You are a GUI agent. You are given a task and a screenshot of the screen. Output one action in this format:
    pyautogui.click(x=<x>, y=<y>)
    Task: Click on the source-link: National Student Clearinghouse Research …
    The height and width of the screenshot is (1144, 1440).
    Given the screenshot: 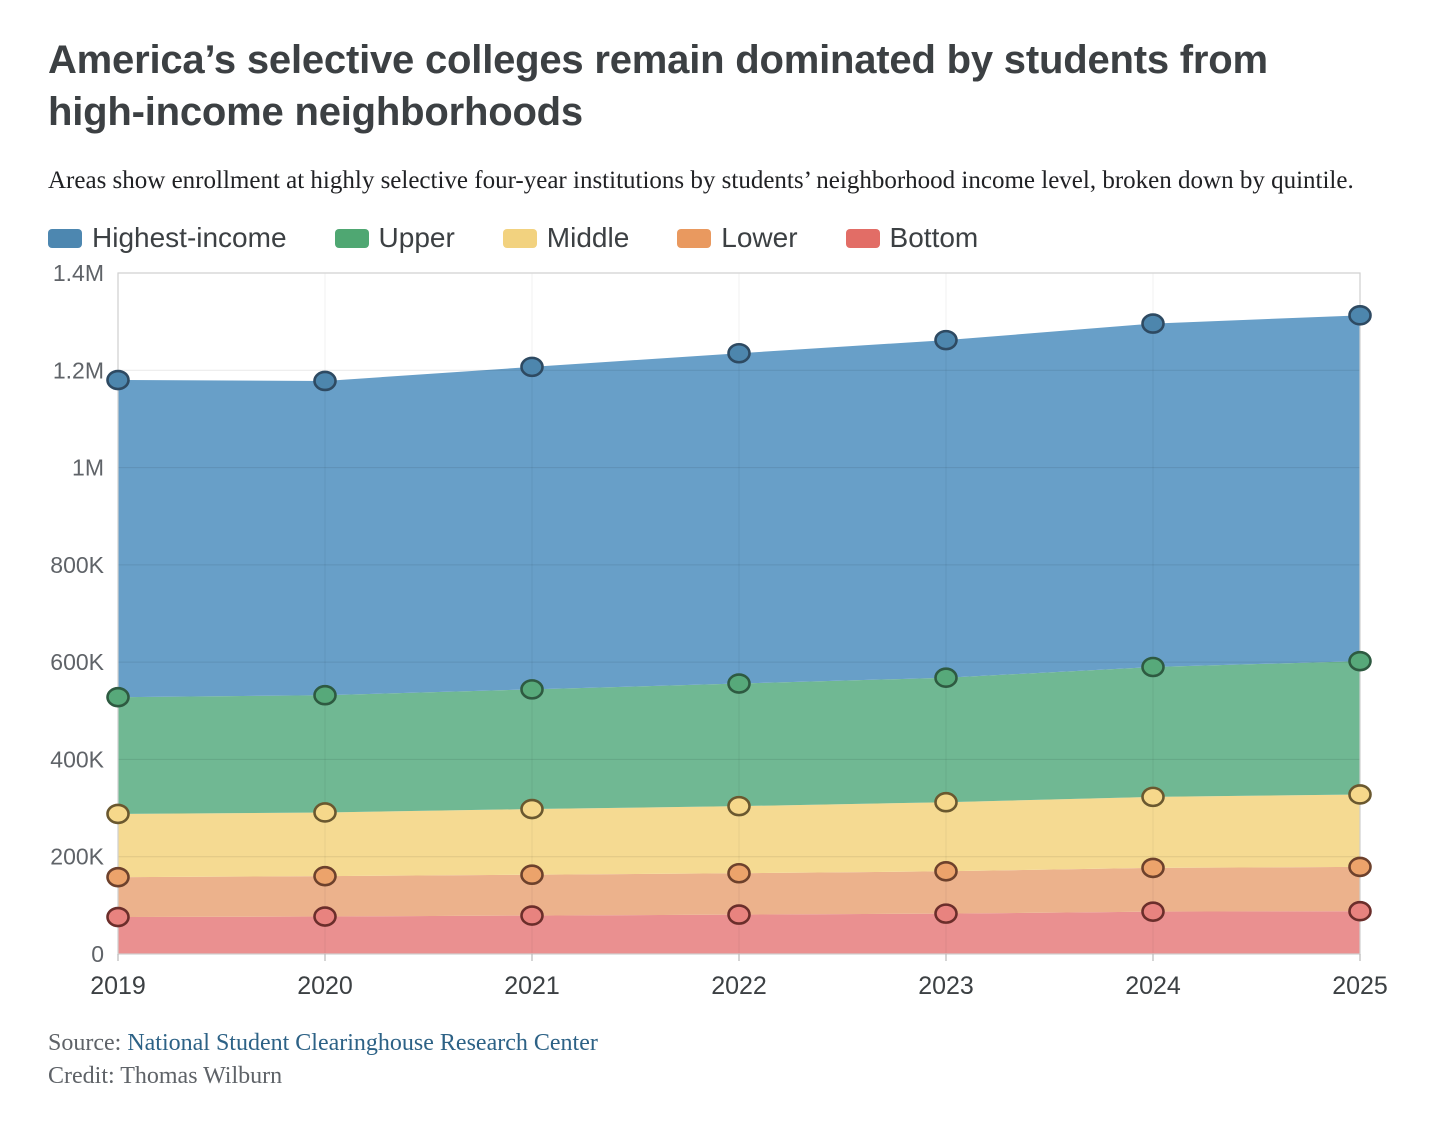 What is the action you would take?
    pyautogui.click(x=362, y=1043)
    